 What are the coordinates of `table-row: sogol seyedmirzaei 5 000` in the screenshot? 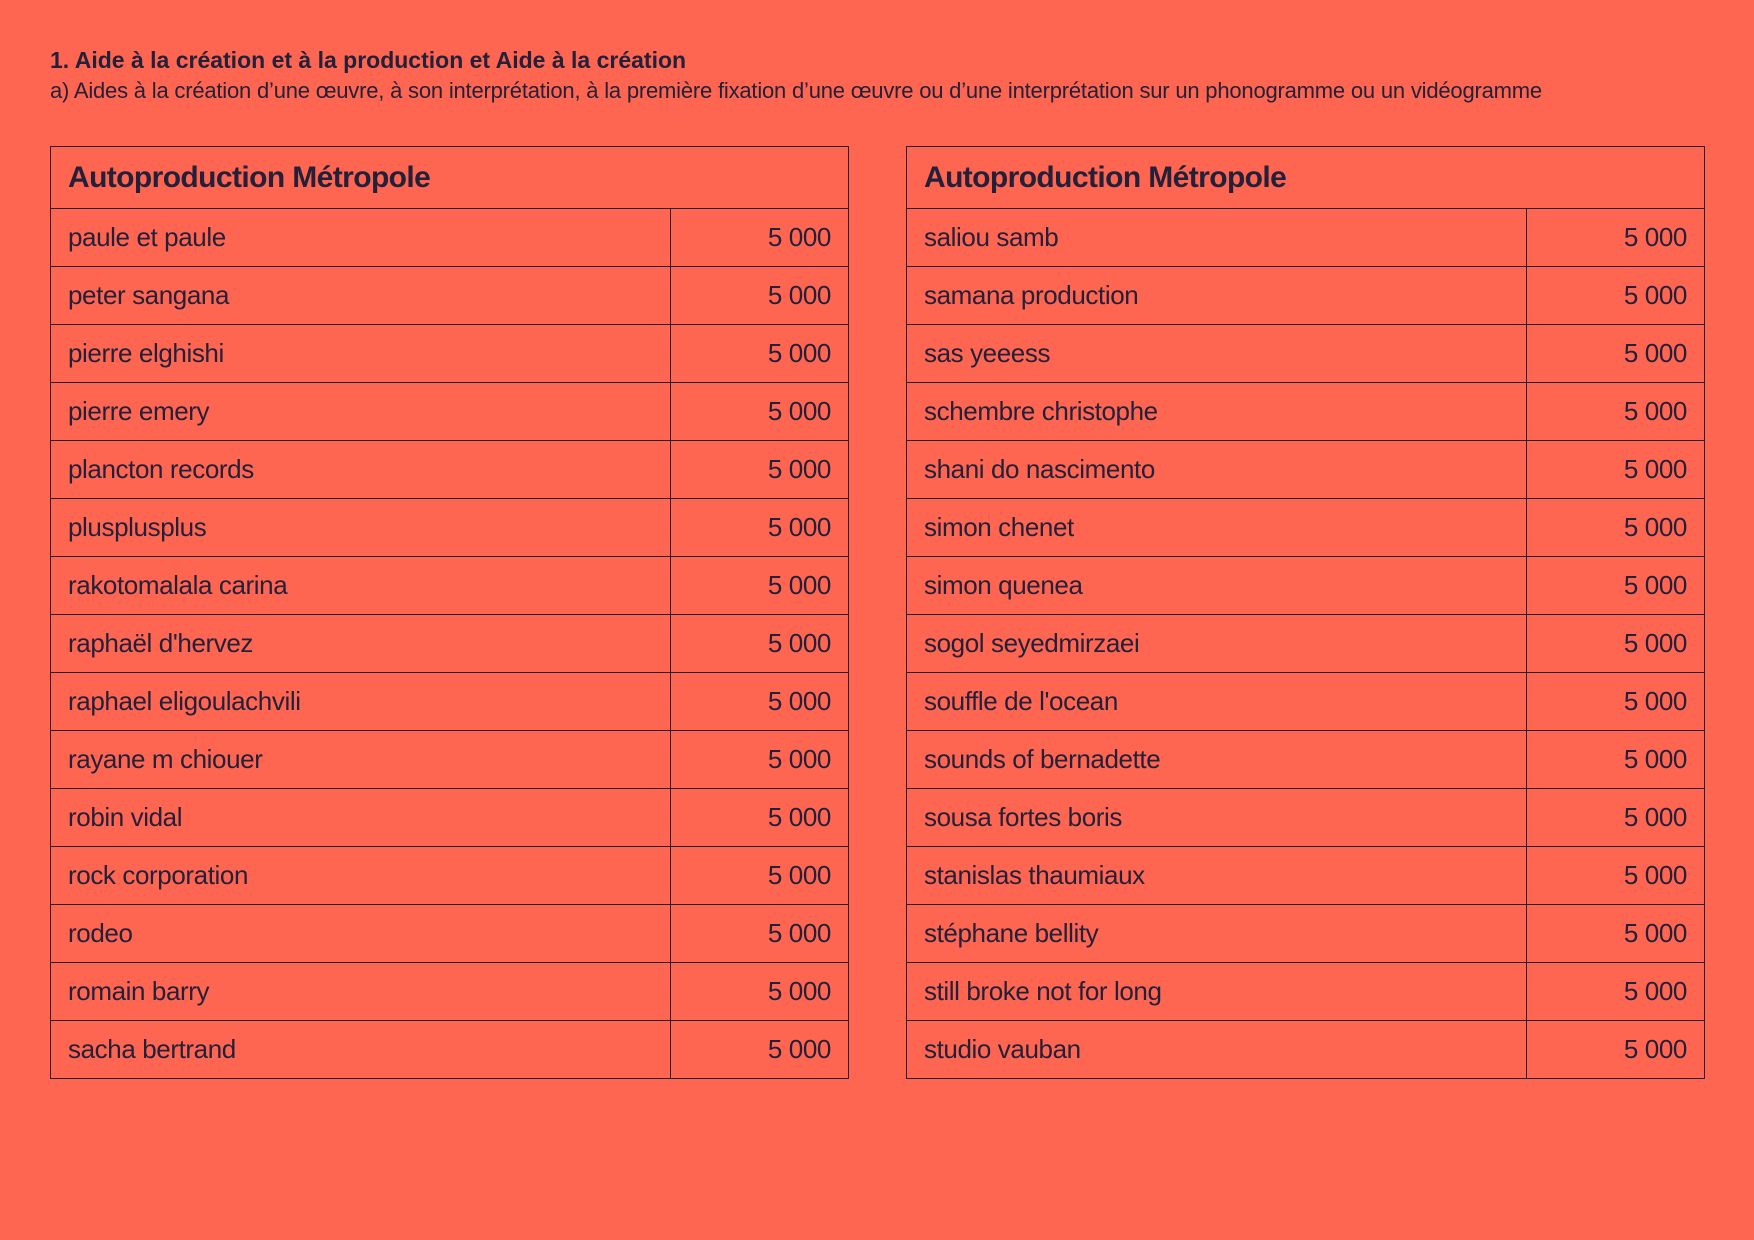 It's located at (1305, 643).